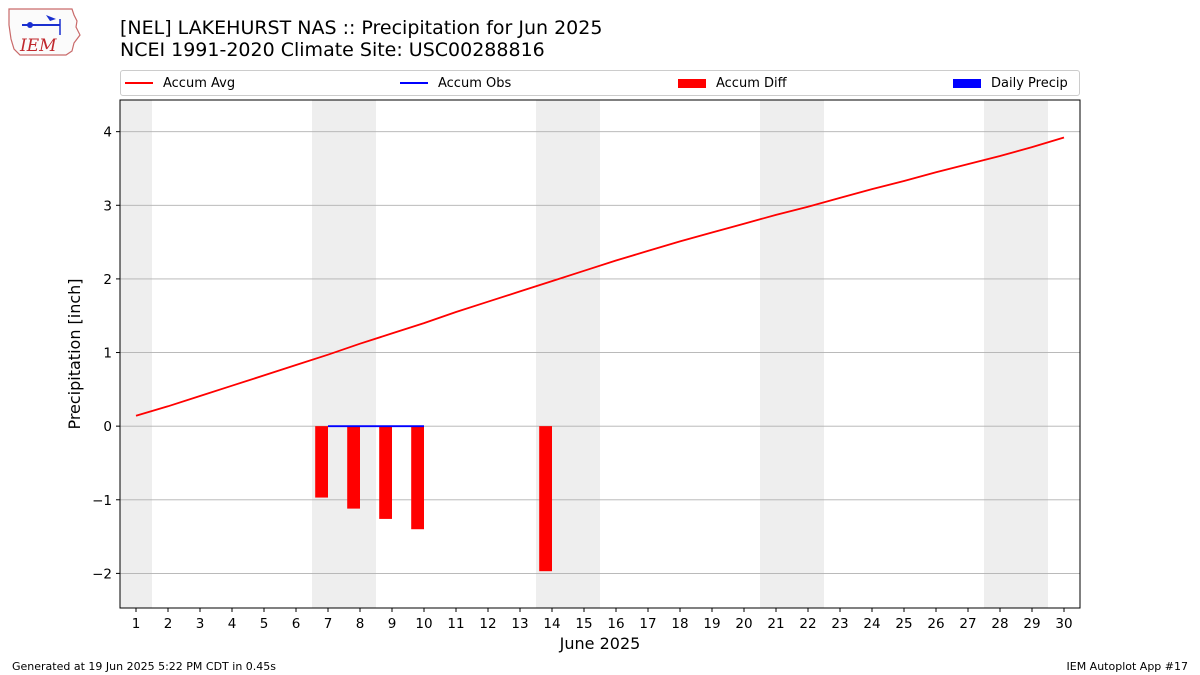  I want to click on x-tick-label-19: 19, so click(711, 624).